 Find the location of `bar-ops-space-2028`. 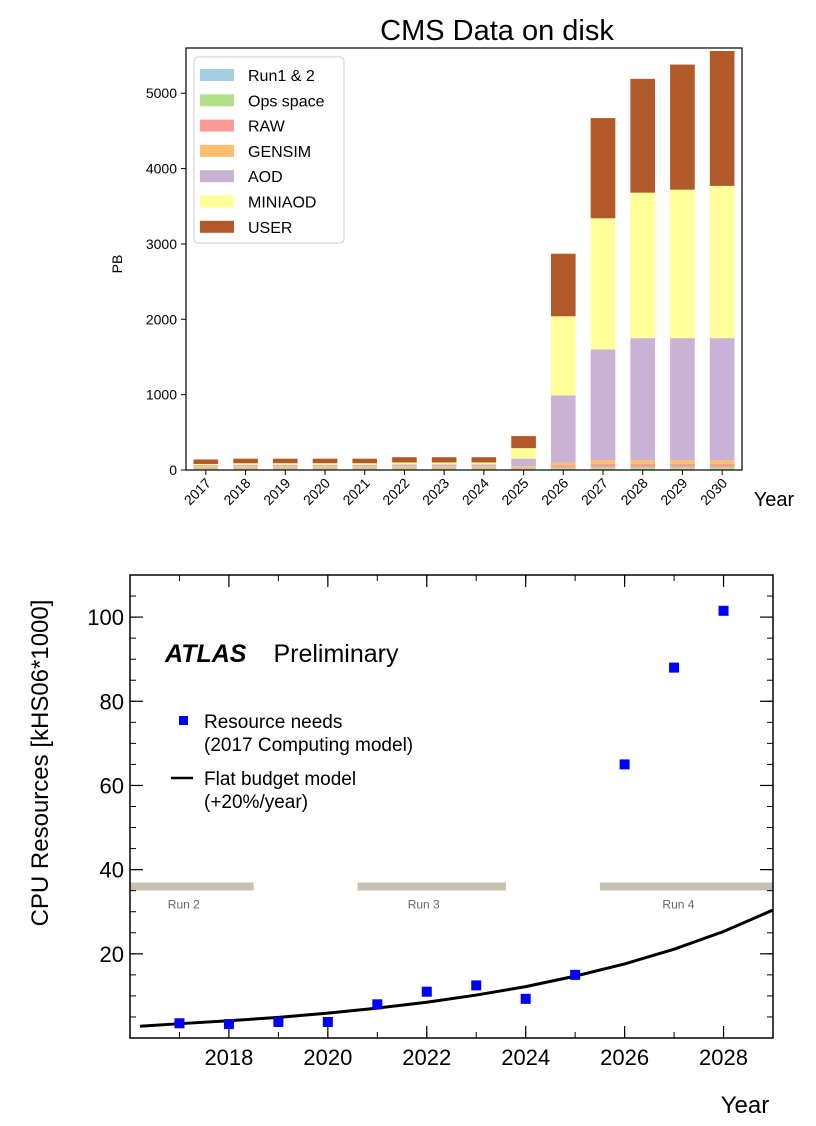

bar-ops-space-2028 is located at coordinates (643, 468).